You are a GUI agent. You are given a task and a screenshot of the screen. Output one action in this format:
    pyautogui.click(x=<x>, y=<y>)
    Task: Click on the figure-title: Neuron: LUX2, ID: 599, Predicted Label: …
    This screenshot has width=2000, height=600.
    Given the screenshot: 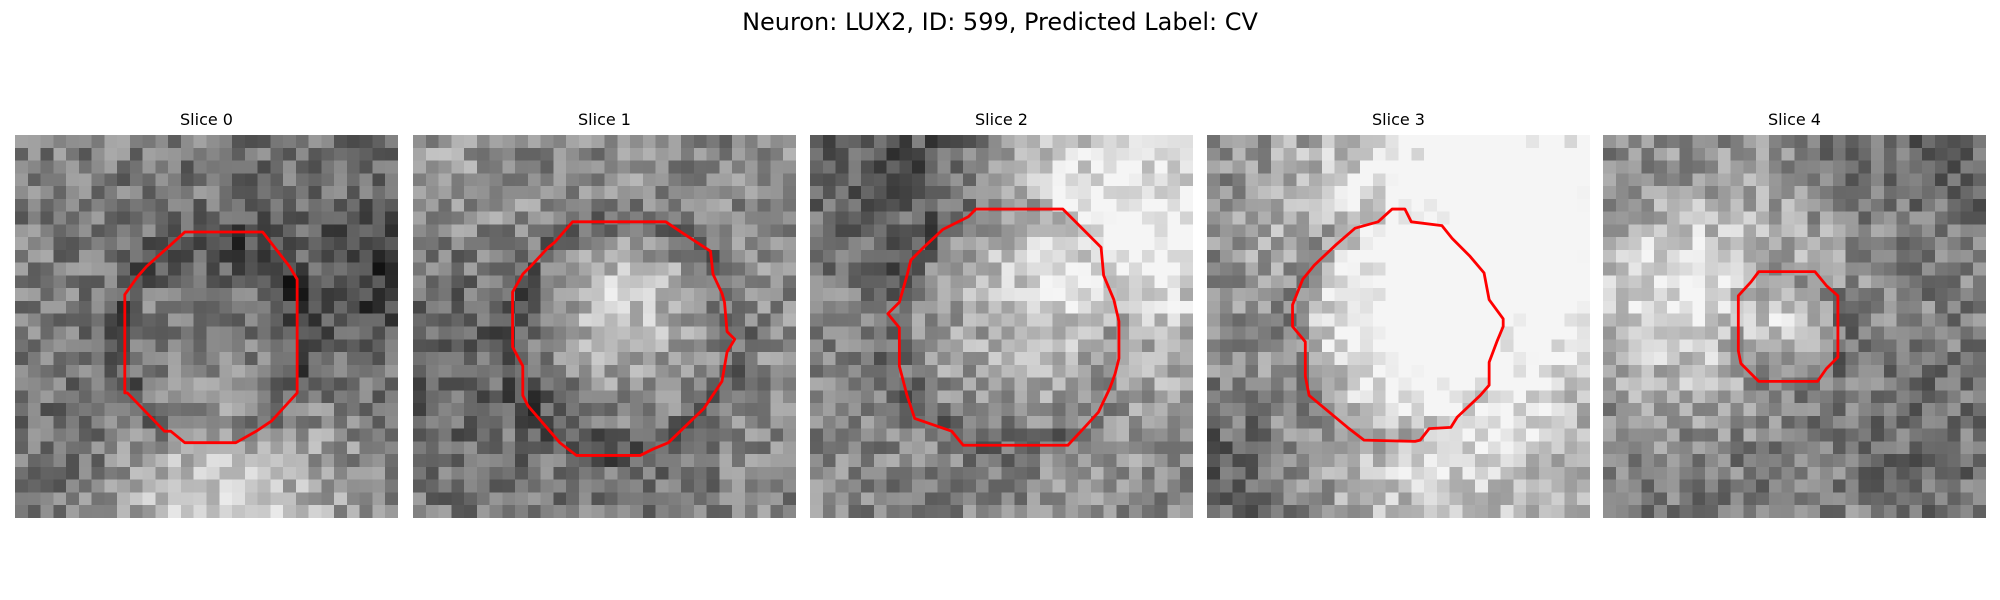 What is the action you would take?
    pyautogui.click(x=1000, y=22)
    